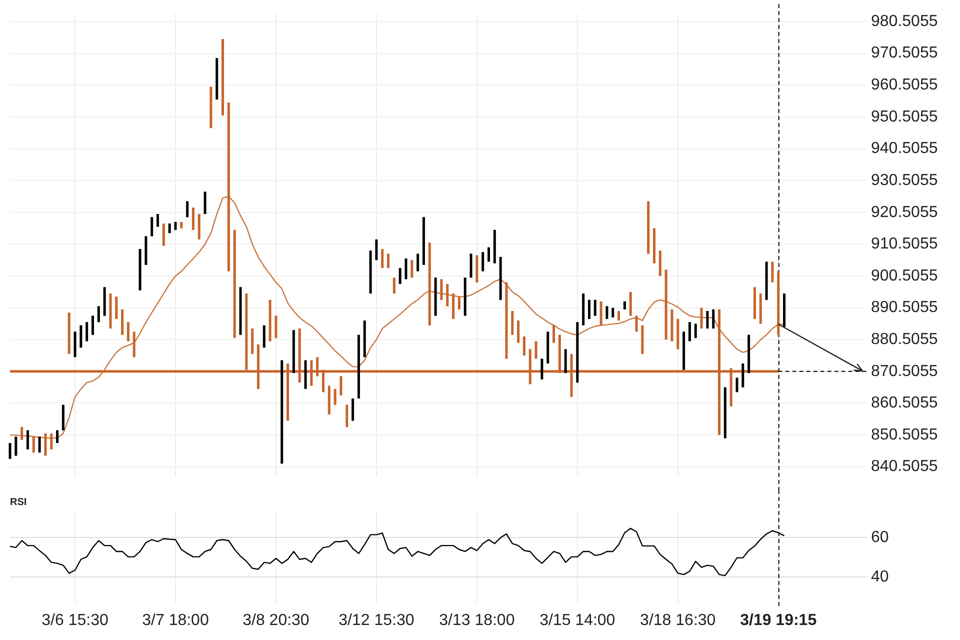 This screenshot has width=960, height=640. Describe the element at coordinates (880, 577) in the screenshot. I see `y-tick-label: 40` at that location.